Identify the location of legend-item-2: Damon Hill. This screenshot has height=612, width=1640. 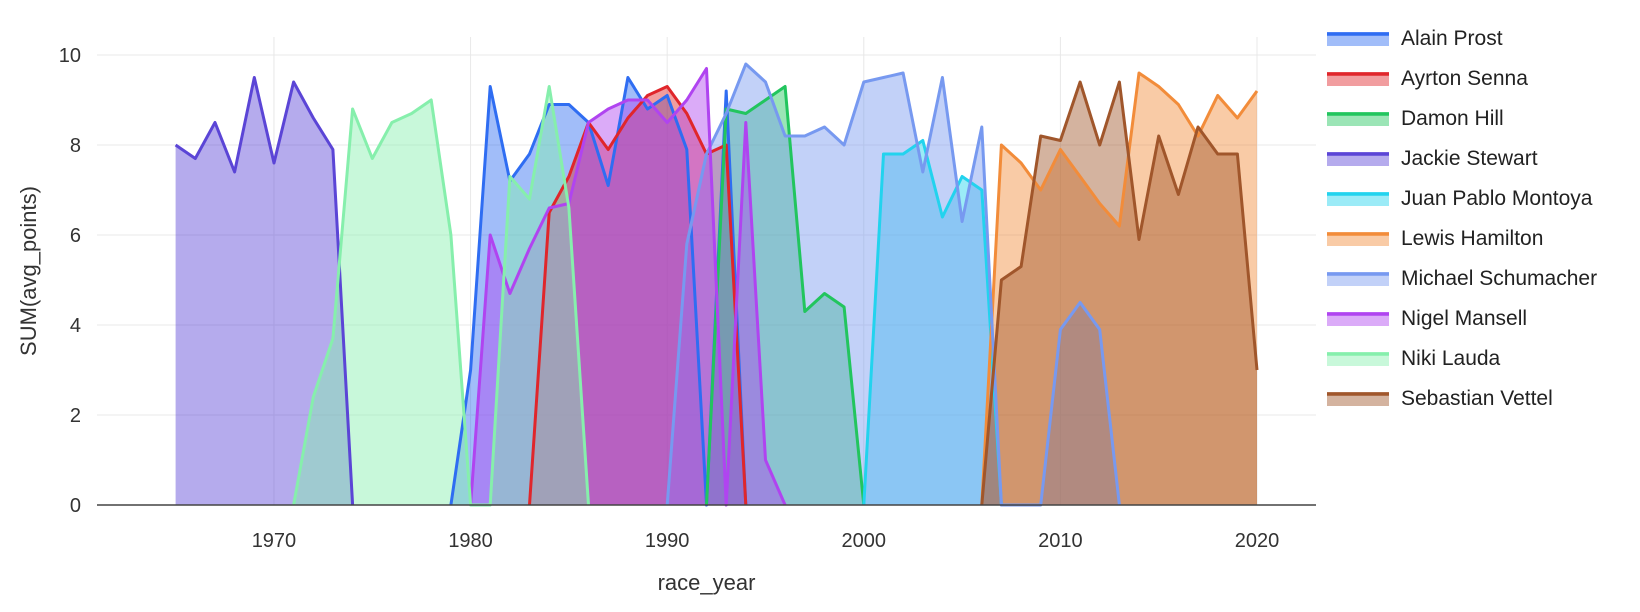
(1415, 118).